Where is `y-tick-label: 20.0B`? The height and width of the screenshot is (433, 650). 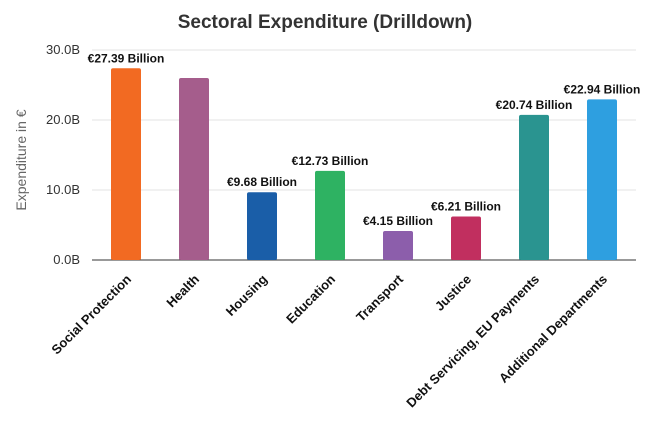
y-tick-label: 20.0B is located at coordinates (63, 119).